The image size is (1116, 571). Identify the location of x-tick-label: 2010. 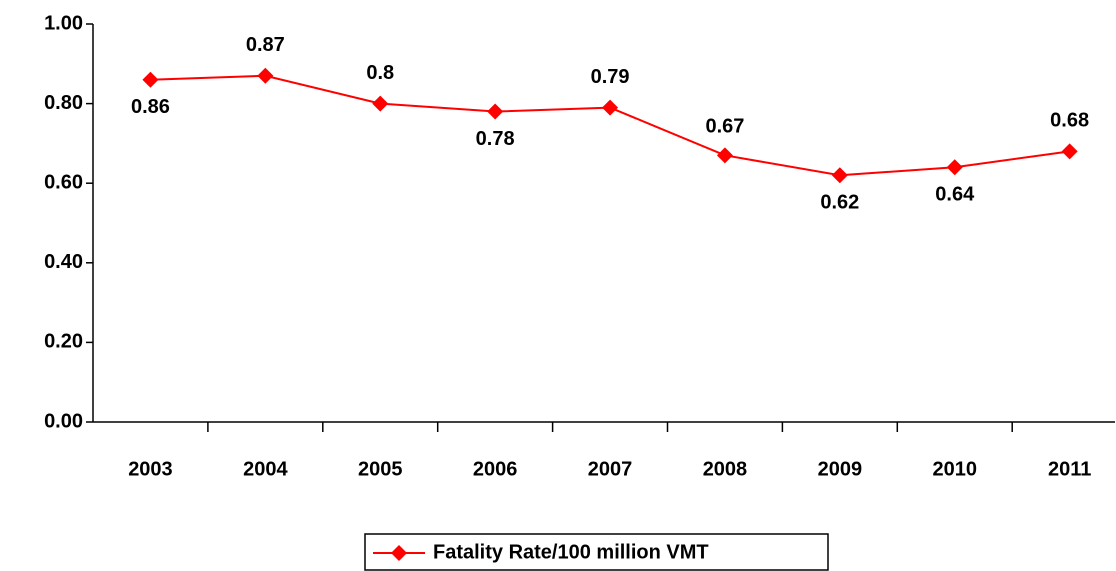
(955, 469).